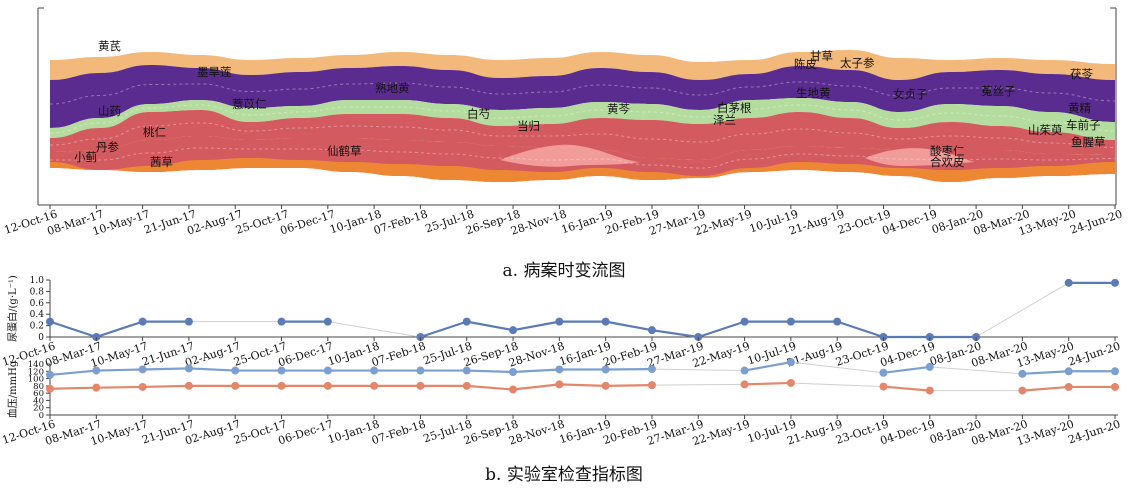 The height and width of the screenshot is (493, 1128). What do you see at coordinates (910, 94) in the screenshot?
I see `stream-label: 女贞子` at bounding box center [910, 94].